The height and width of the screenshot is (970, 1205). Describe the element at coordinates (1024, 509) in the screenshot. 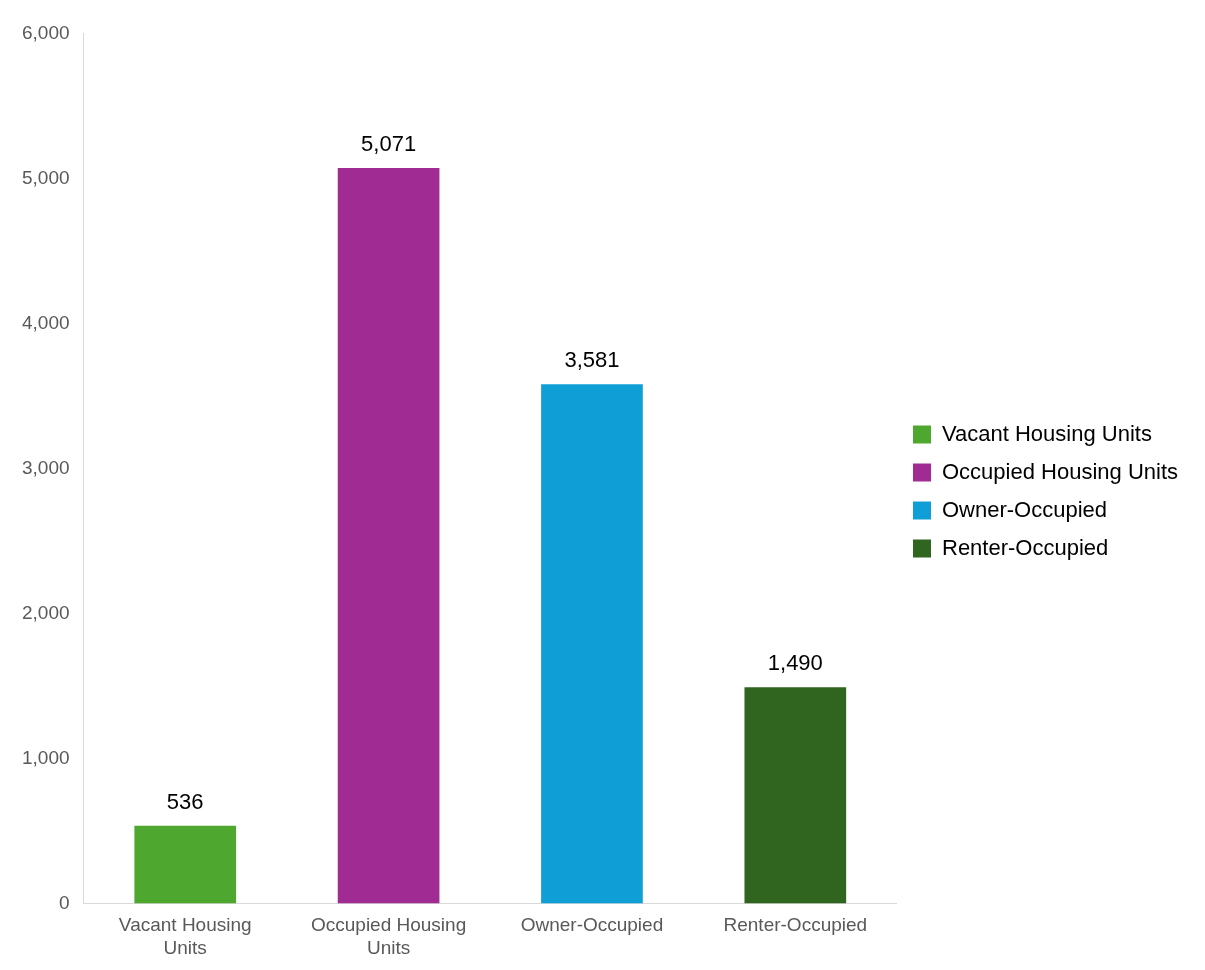

I see `legend-label: Owner-Occupied` at that location.